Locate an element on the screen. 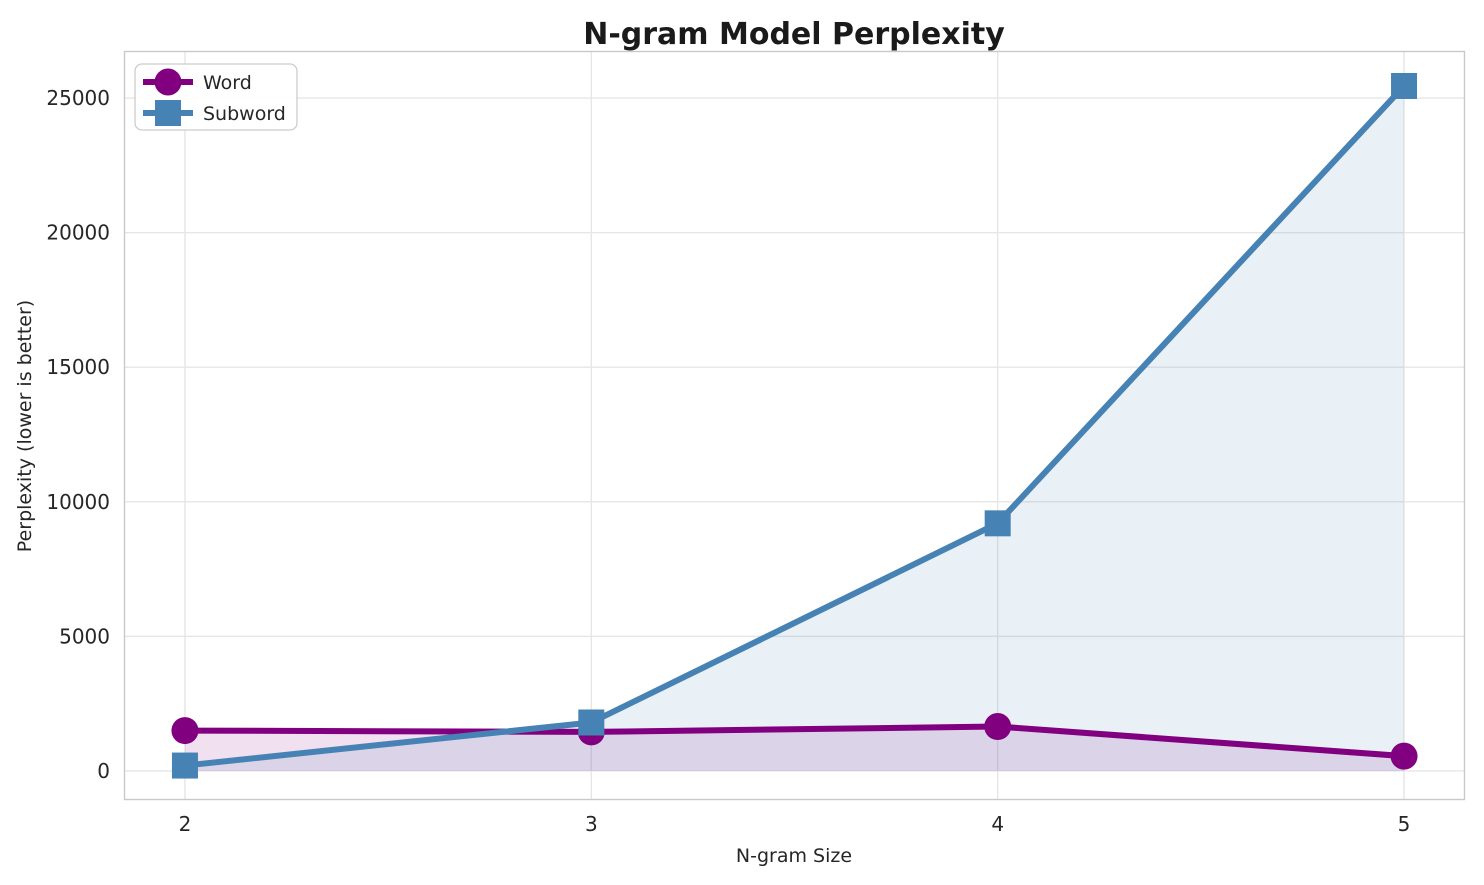  y-tick-label: 5000 is located at coordinates (84, 636).